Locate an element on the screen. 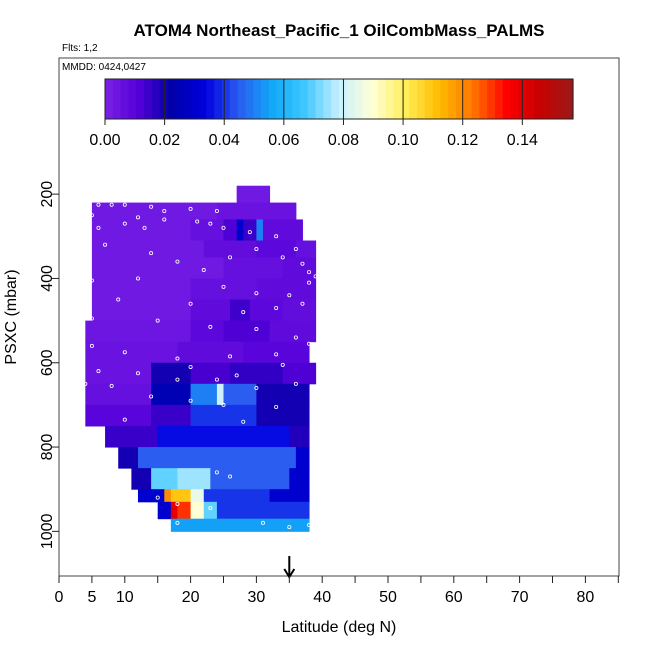 The width and height of the screenshot is (650, 650). arrow-marker is located at coordinates (289, 567).